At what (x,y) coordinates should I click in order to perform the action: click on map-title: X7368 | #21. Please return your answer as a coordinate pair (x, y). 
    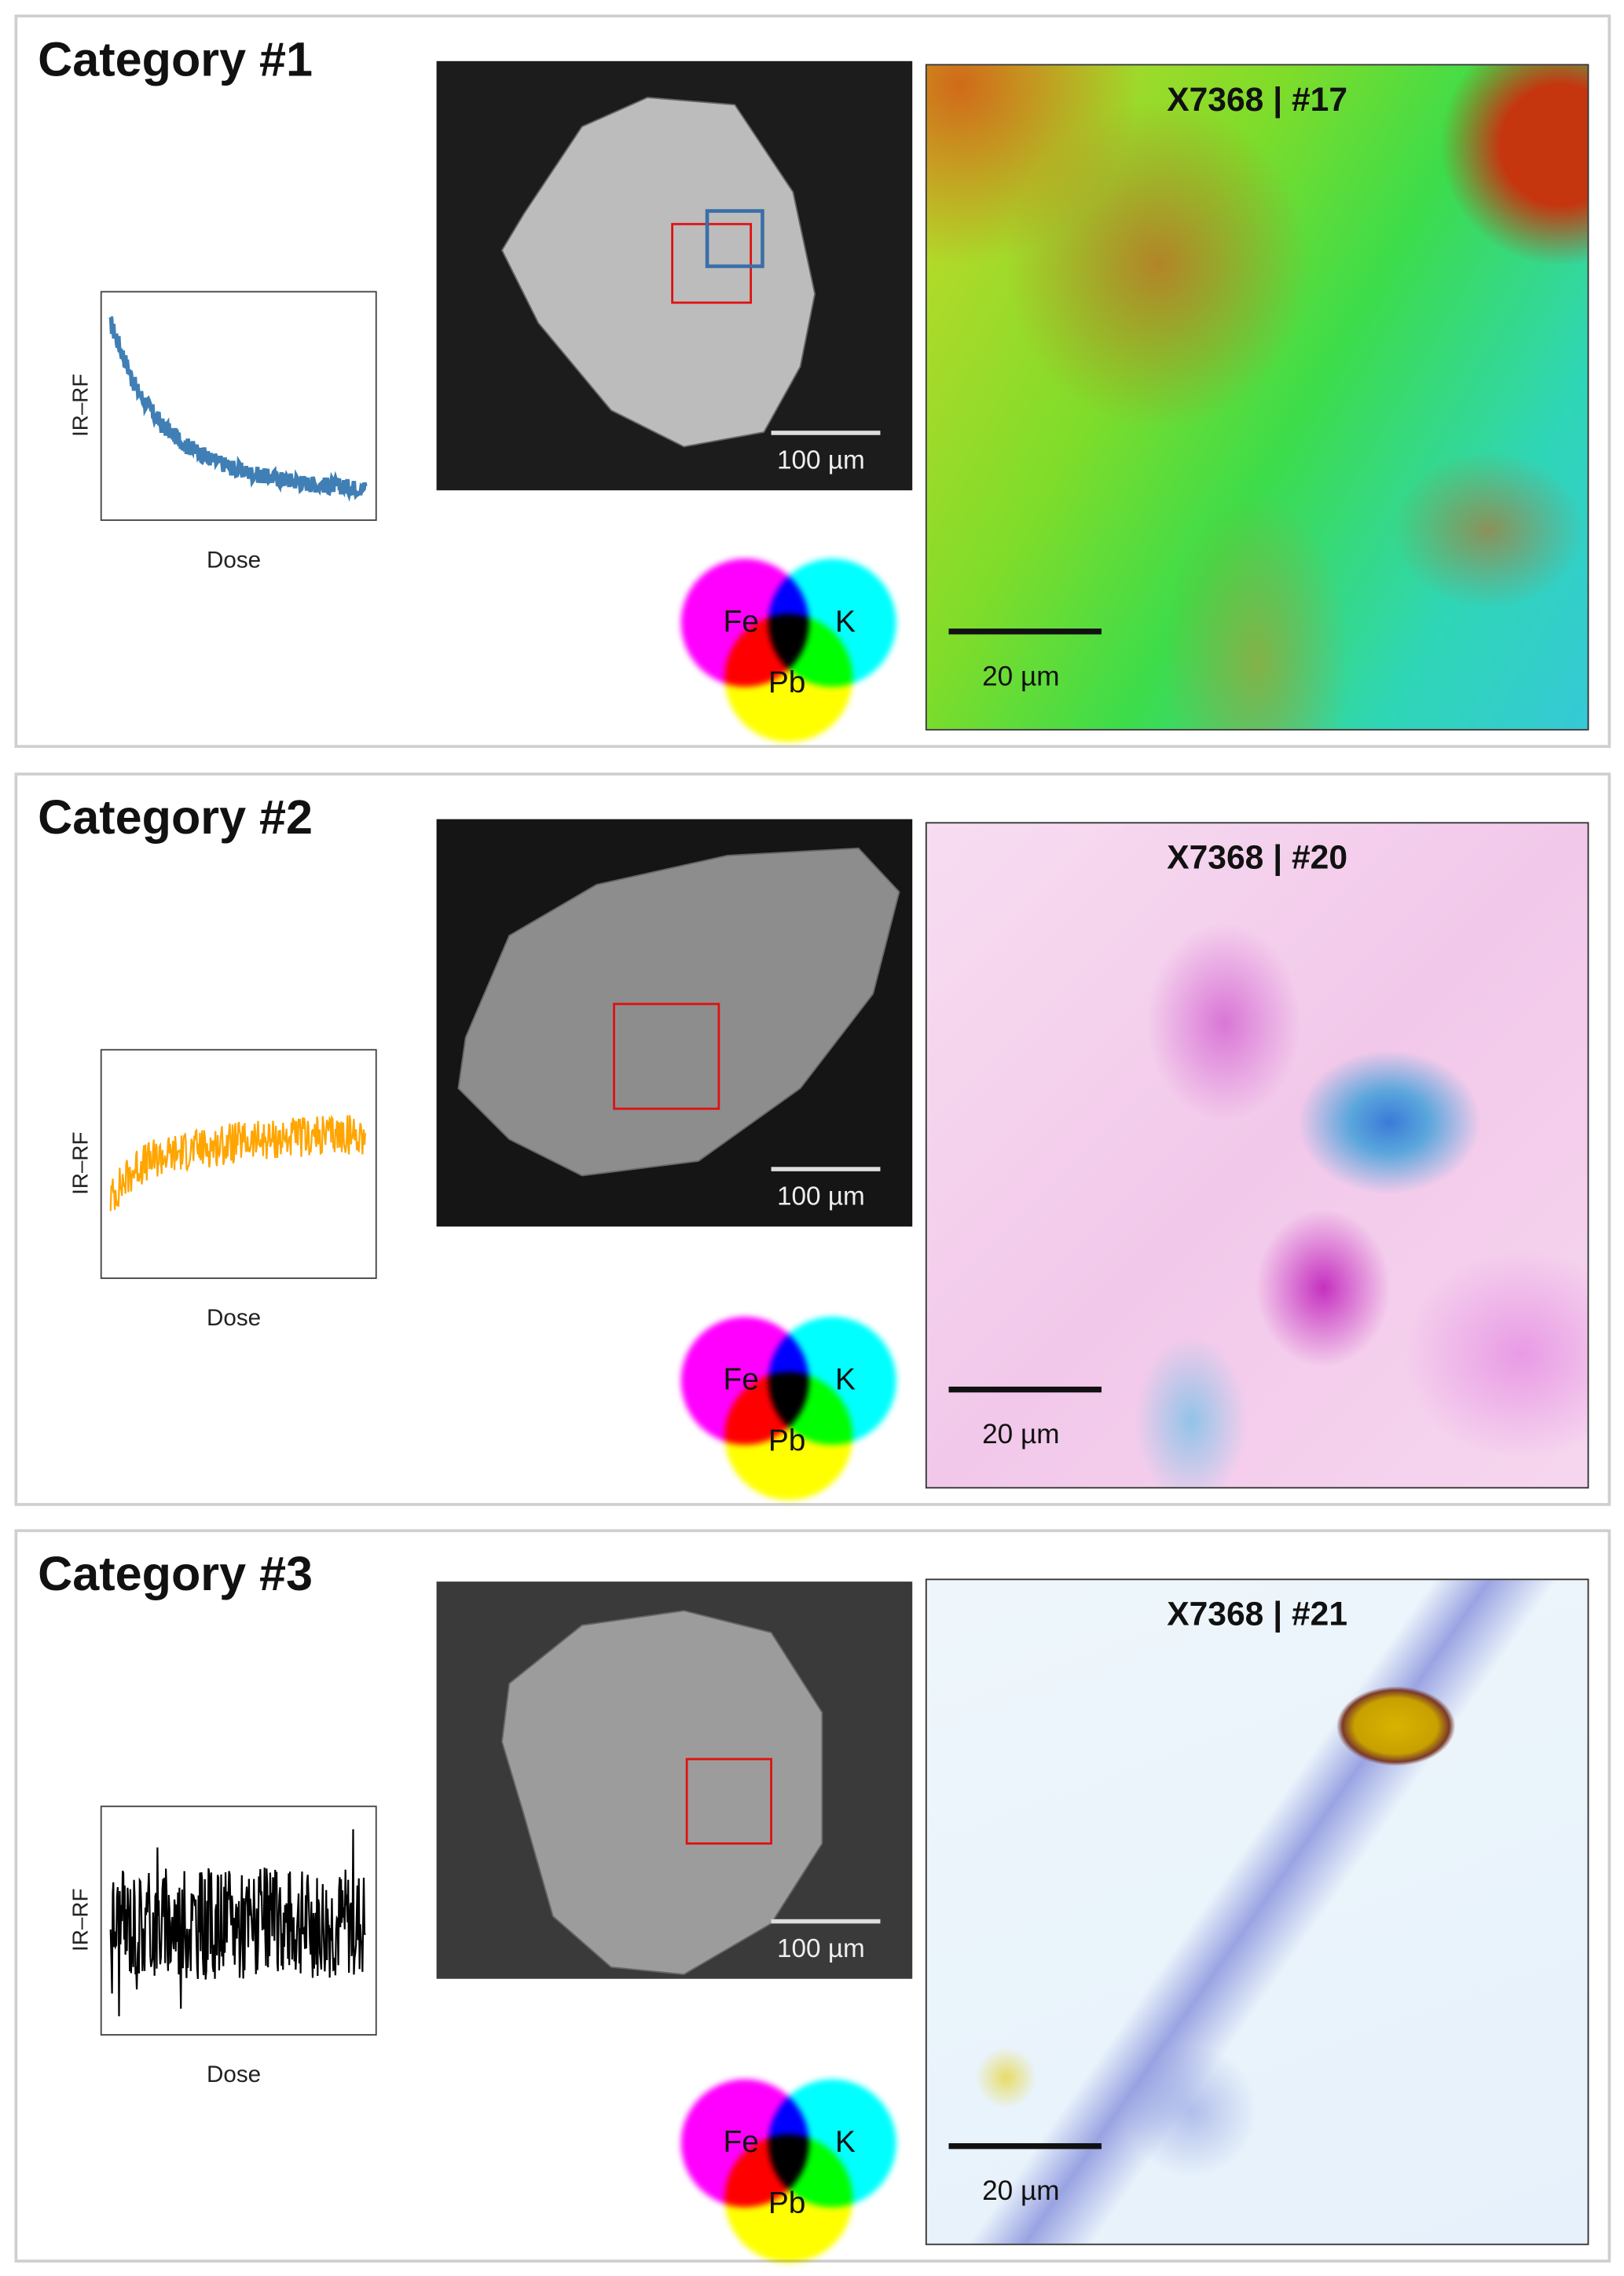
    Looking at the image, I should click on (1257, 1613).